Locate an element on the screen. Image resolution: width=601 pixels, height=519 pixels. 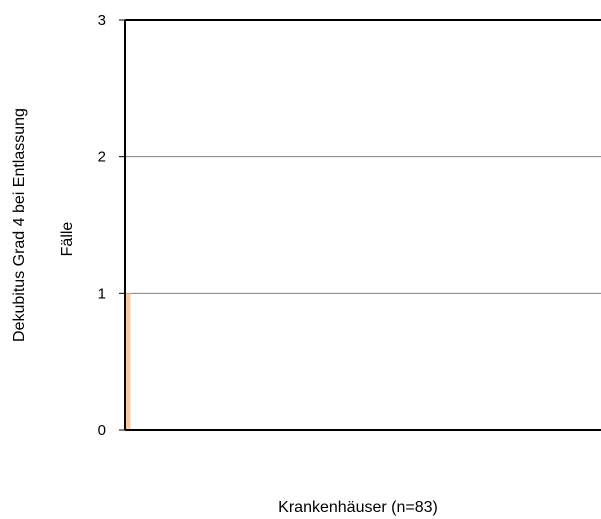
y-axis-title: Fälle is located at coordinates (67, 239).